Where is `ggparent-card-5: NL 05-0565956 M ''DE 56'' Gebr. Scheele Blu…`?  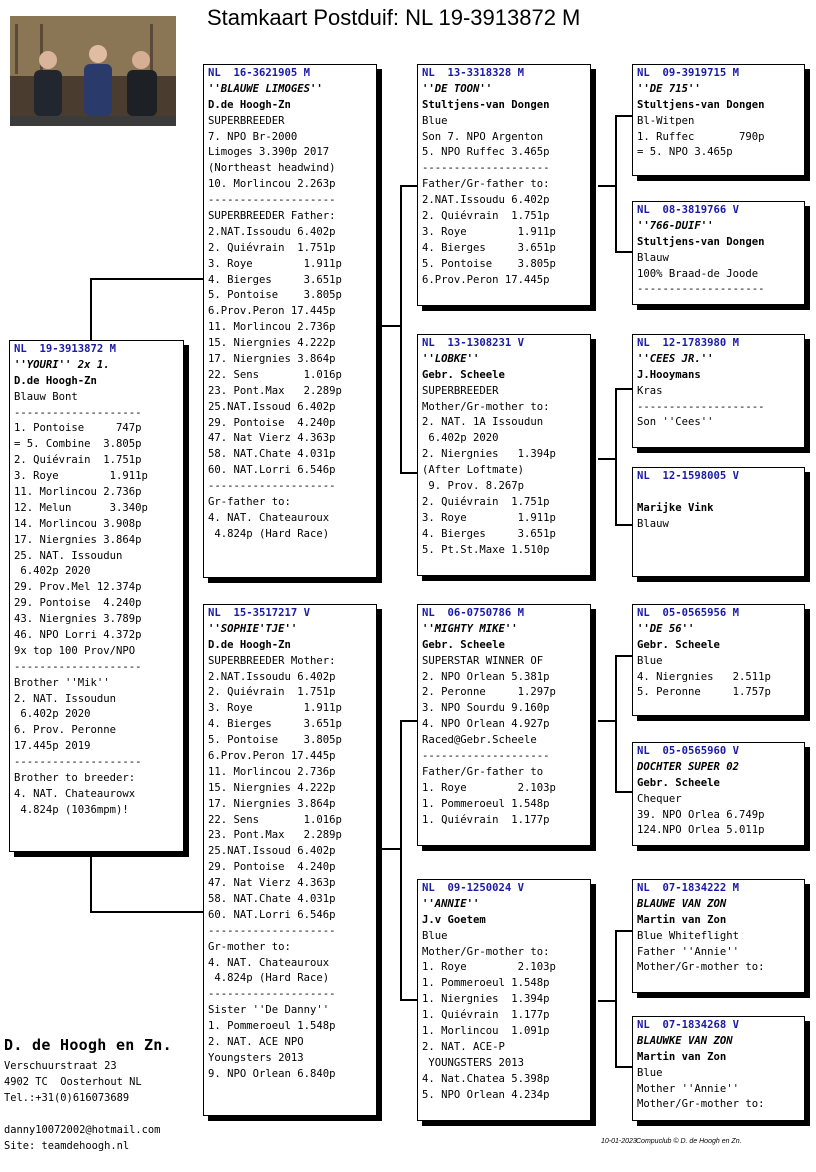 ggparent-card-5: NL 05-0565956 M ''DE 56'' Gebr. Scheele Blu… is located at coordinates (718, 660).